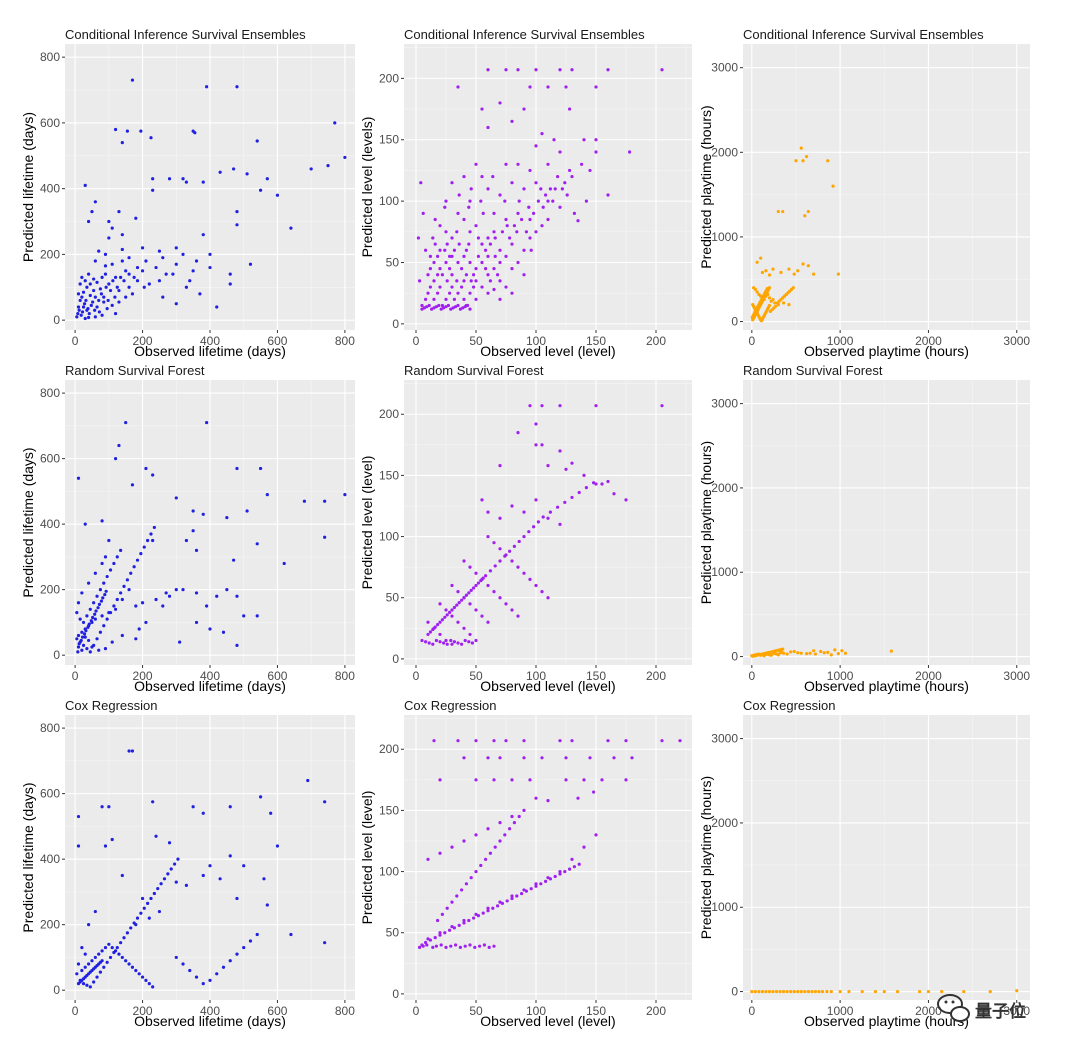 This screenshot has width=1080, height=1055. I want to click on y-tick-label: 0, so click(734, 657).